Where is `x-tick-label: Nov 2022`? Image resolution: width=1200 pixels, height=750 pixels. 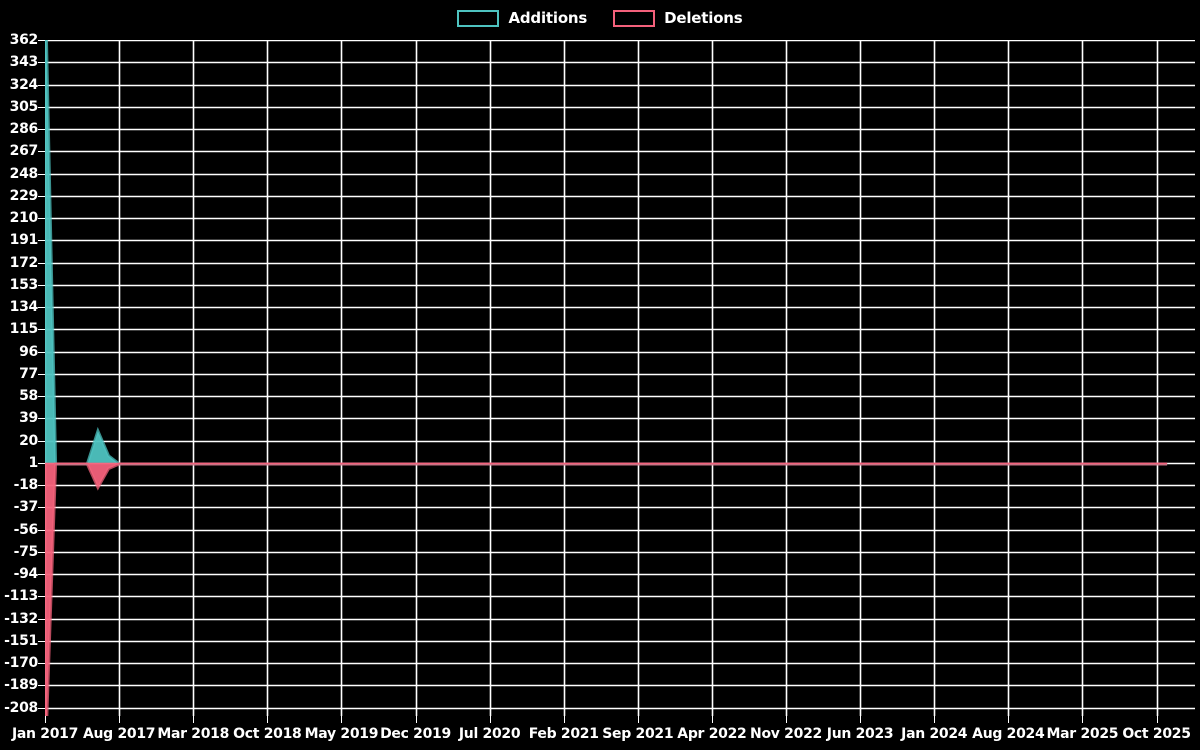
x-tick-label: Nov 2022 is located at coordinates (786, 734).